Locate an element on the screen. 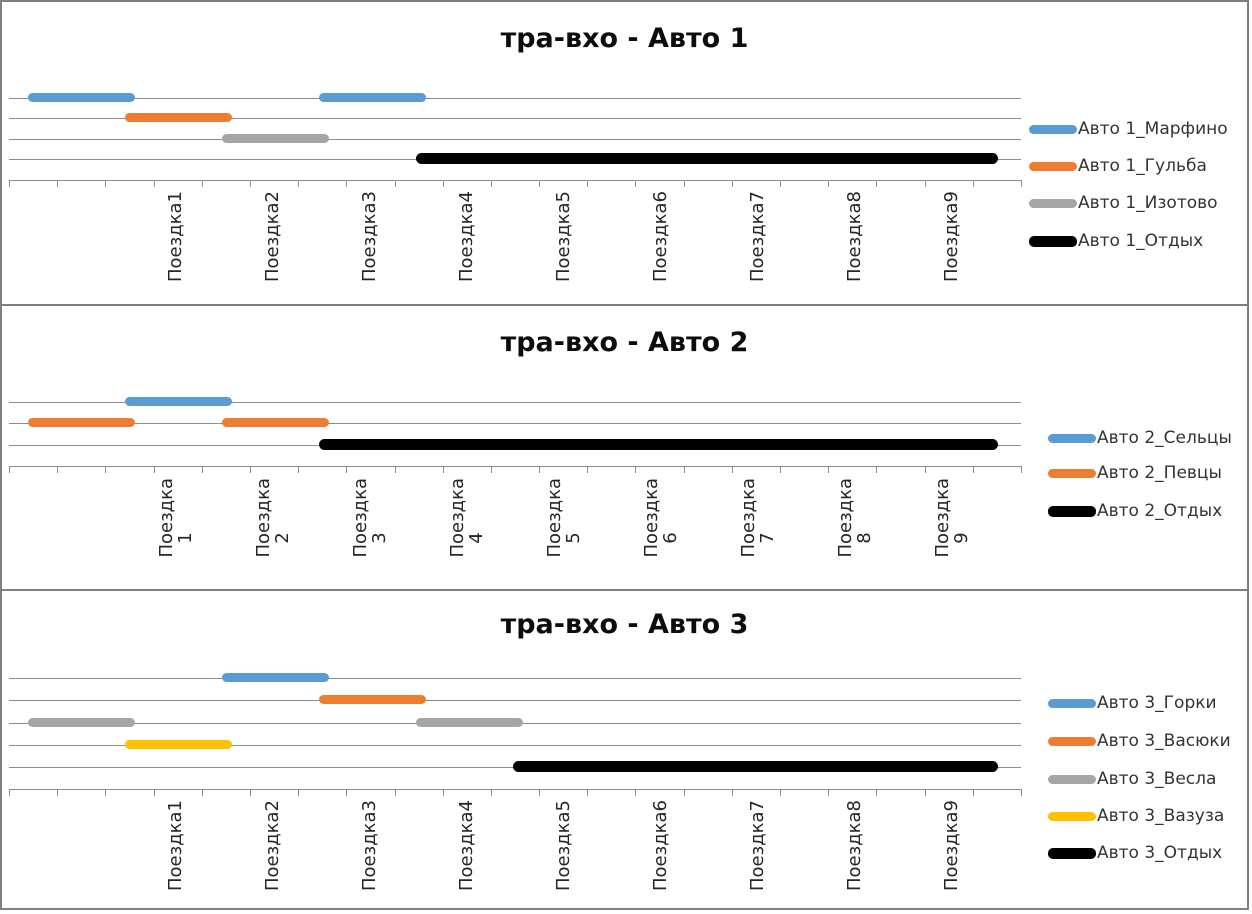 Image resolution: width=1252 pixels, height=914 pixels. legend-label: Авто 3_Горки is located at coordinates (1157, 703).